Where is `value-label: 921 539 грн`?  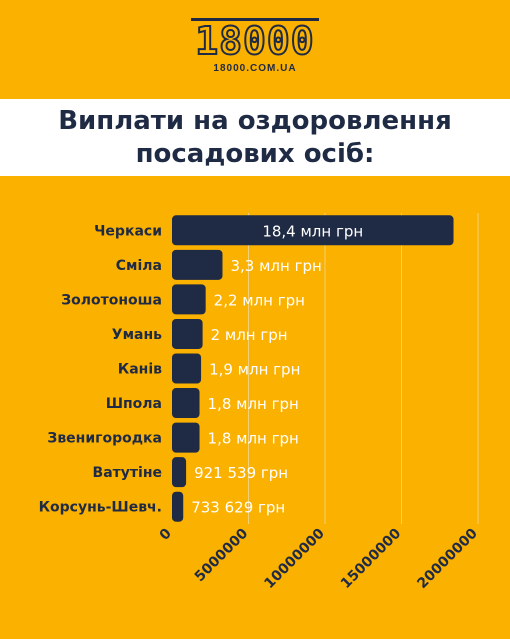
value-label: 921 539 грн is located at coordinates (241, 473).